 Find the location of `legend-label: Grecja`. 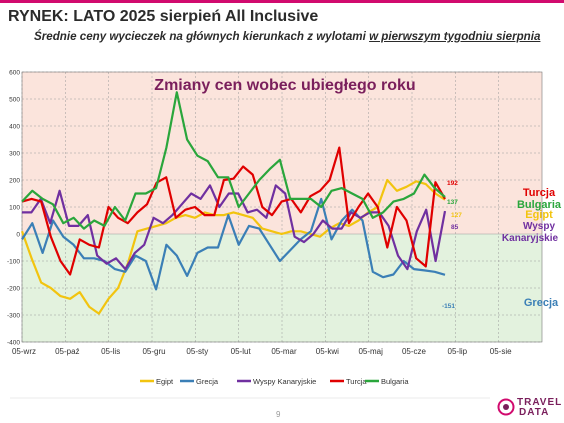

legend-label: Grecja is located at coordinates (207, 381).